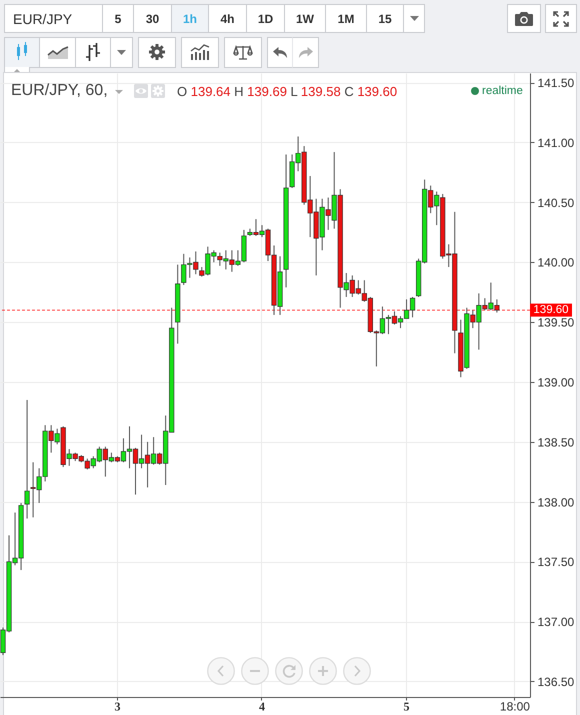 The height and width of the screenshot is (715, 580). Describe the element at coordinates (556, 502) in the screenshot. I see `y-tick-label: 138.00` at that location.